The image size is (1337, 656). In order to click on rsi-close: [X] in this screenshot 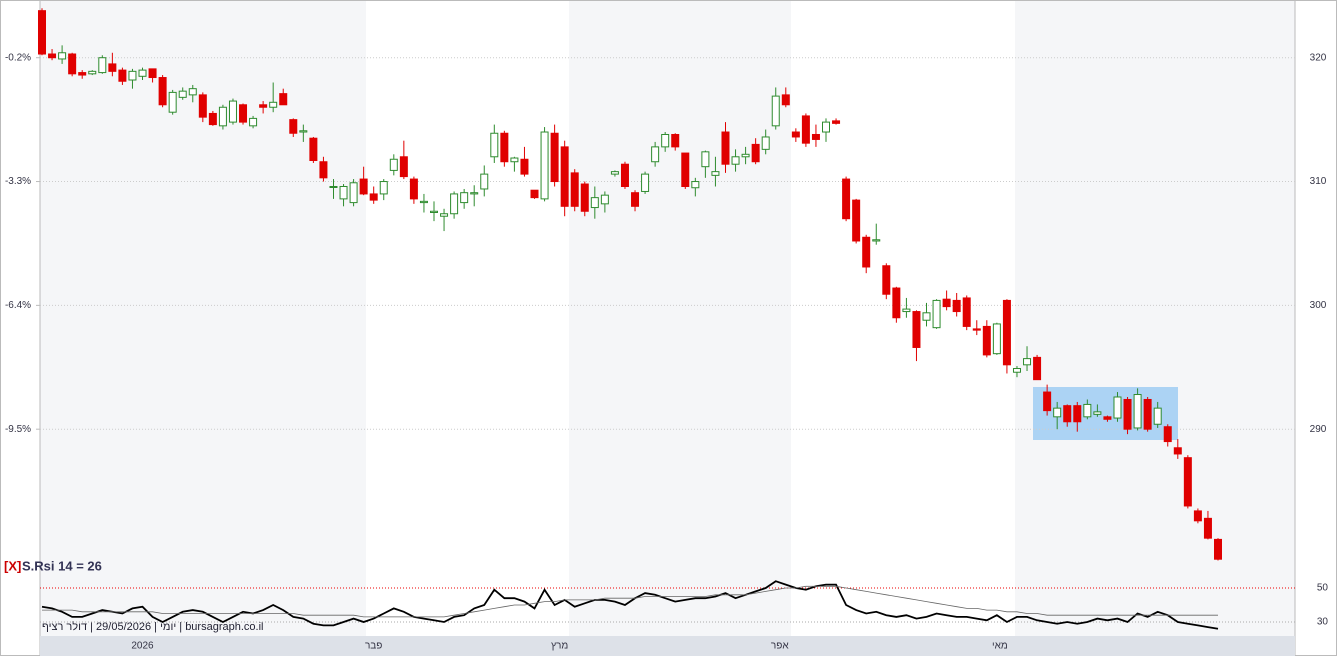, I will do `click(12, 565)`.